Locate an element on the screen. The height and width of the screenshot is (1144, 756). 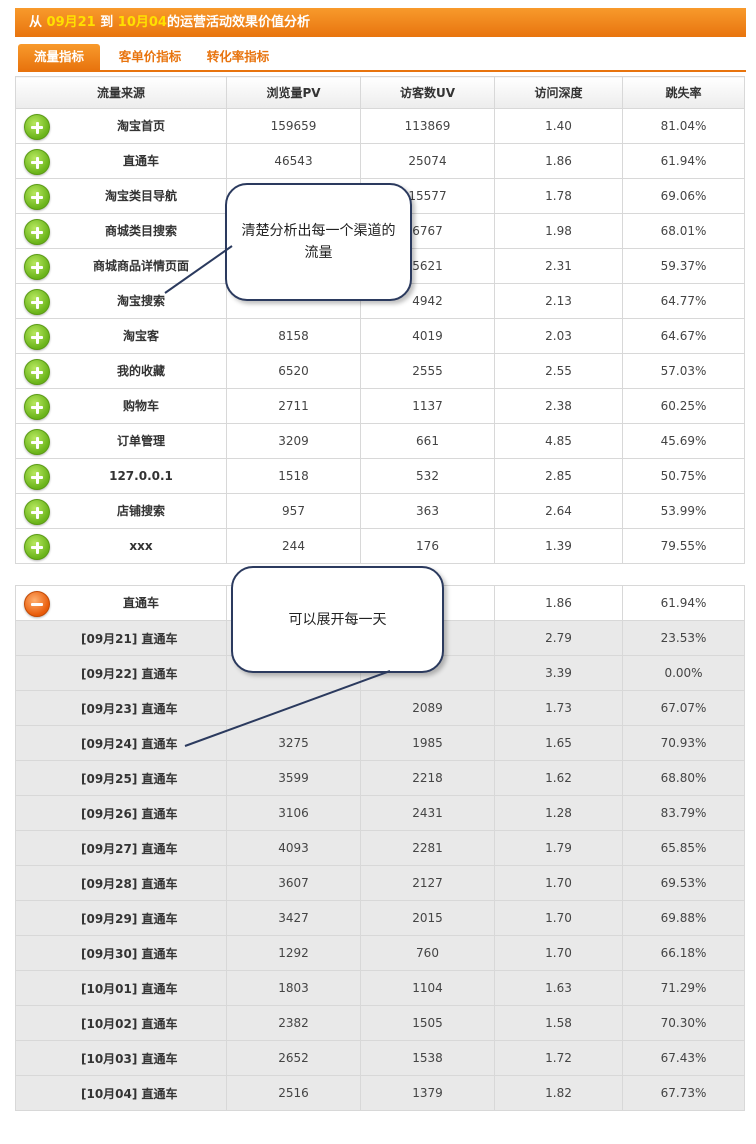
source-label: xxx is located at coordinates (141, 546).